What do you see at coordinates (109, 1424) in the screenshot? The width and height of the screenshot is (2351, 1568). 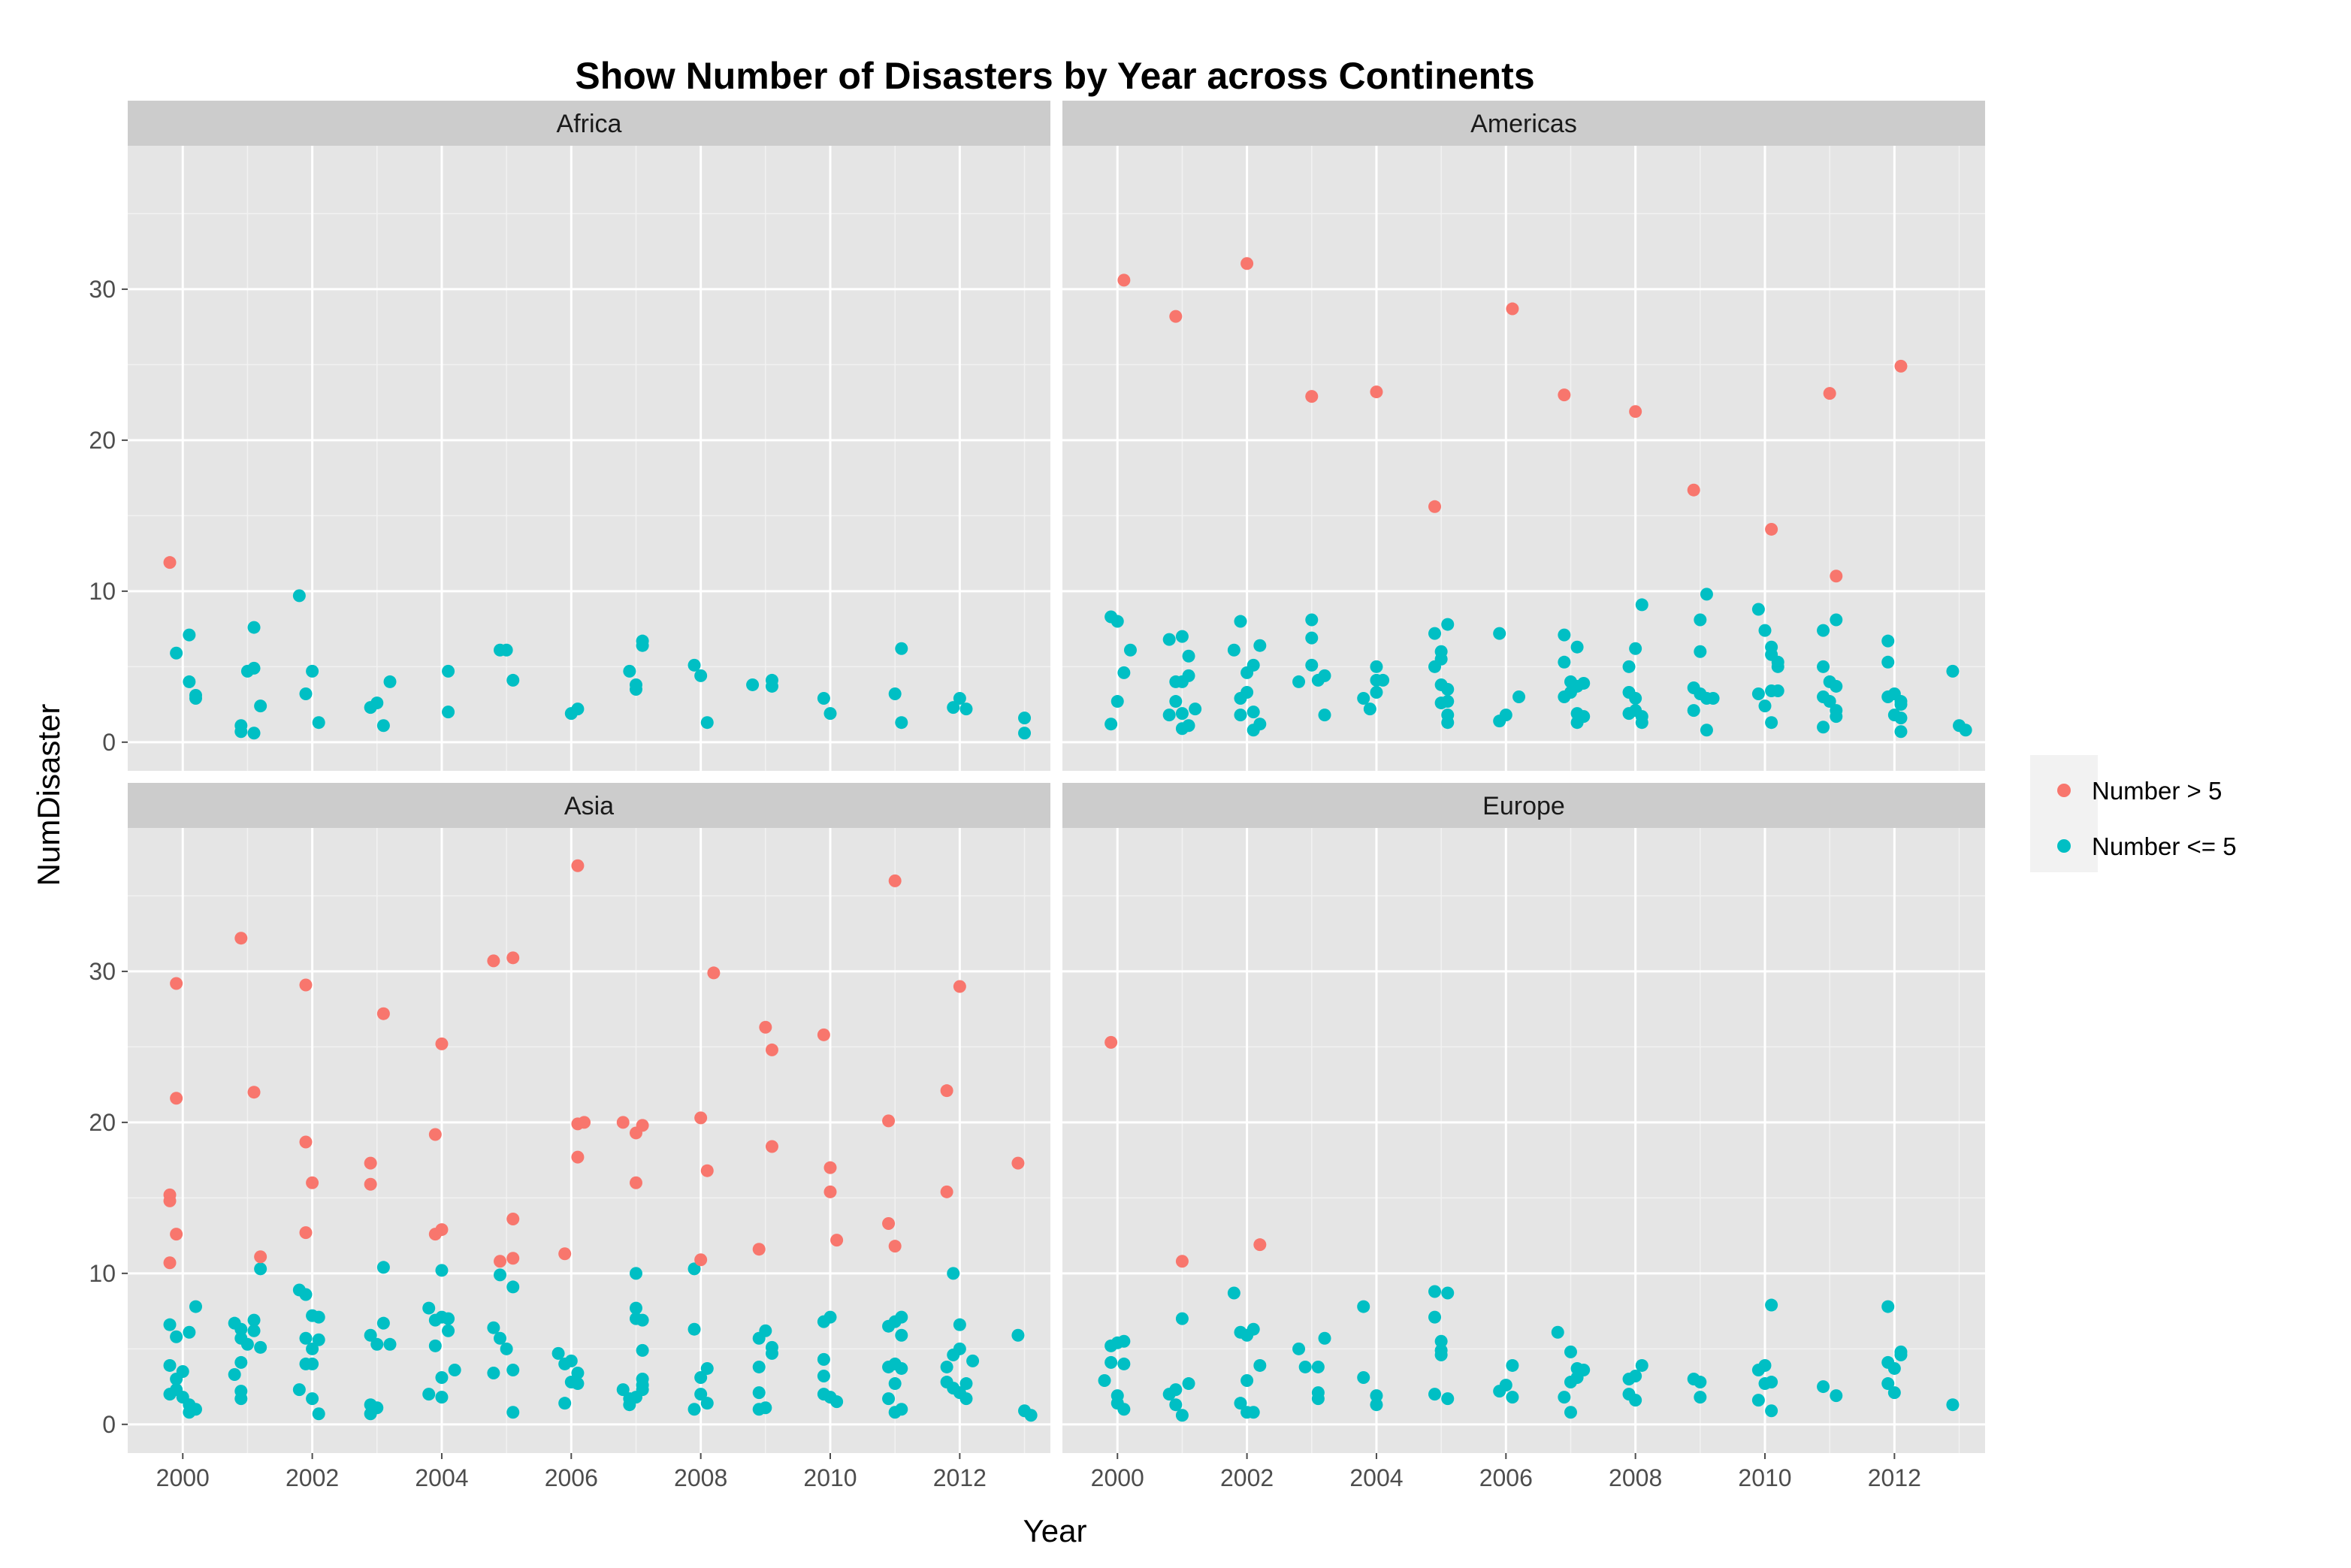 I see `y-tick-label: 0` at bounding box center [109, 1424].